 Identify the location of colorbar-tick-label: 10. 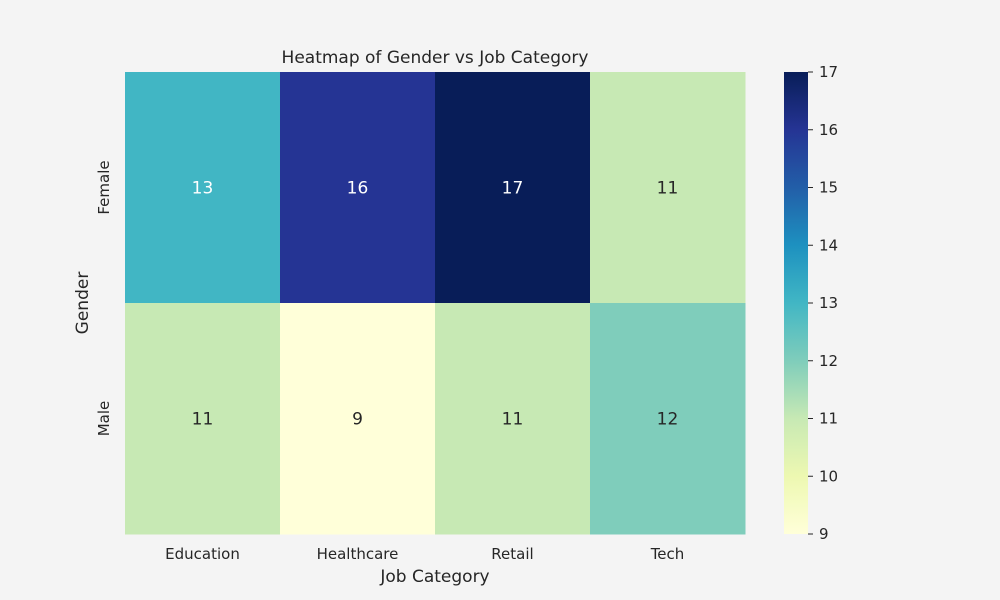
(828, 476).